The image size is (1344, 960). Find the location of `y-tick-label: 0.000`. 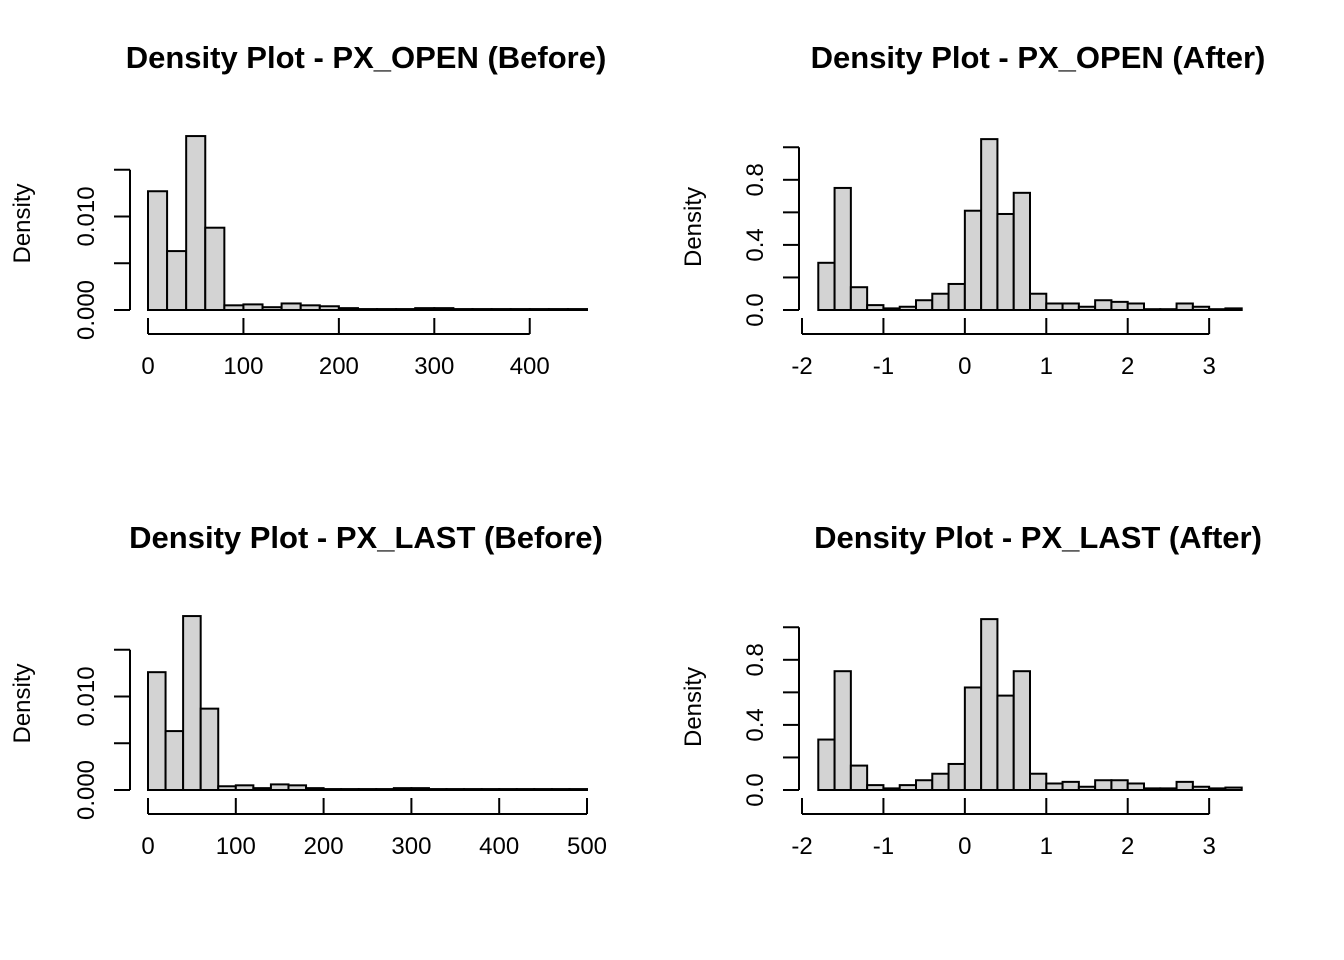

y-tick-label: 0.000 is located at coordinates (86, 790).